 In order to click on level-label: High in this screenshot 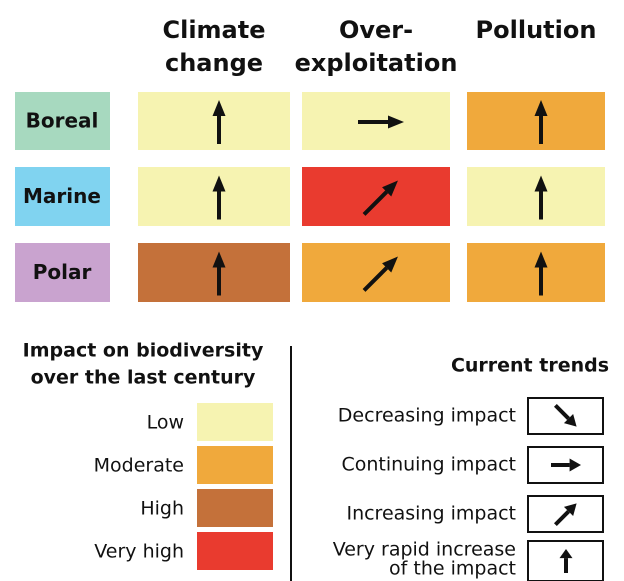, I will do `click(162, 509)`.